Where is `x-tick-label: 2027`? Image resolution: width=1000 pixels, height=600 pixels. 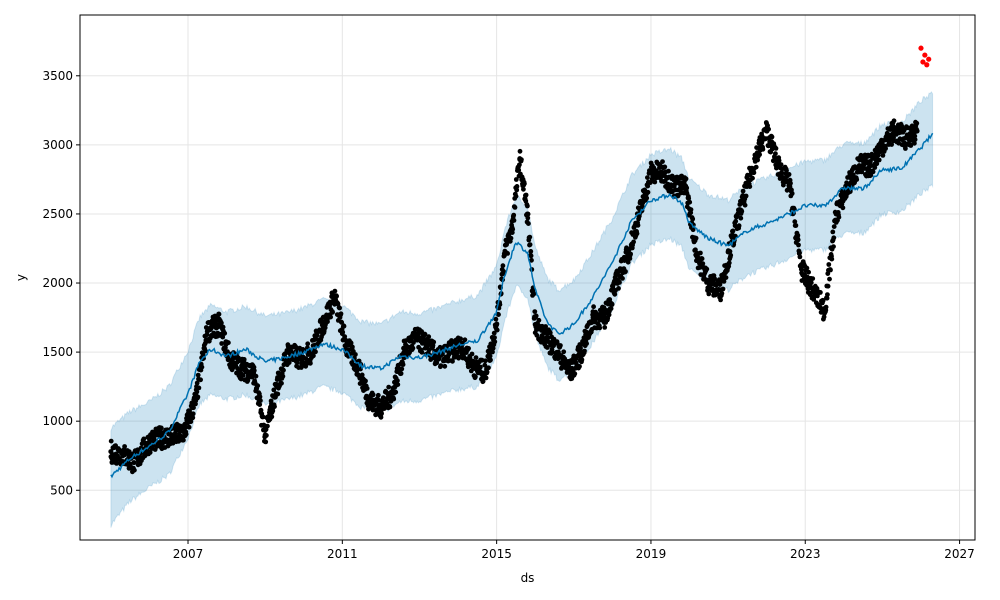 x-tick-label: 2027 is located at coordinates (959, 554).